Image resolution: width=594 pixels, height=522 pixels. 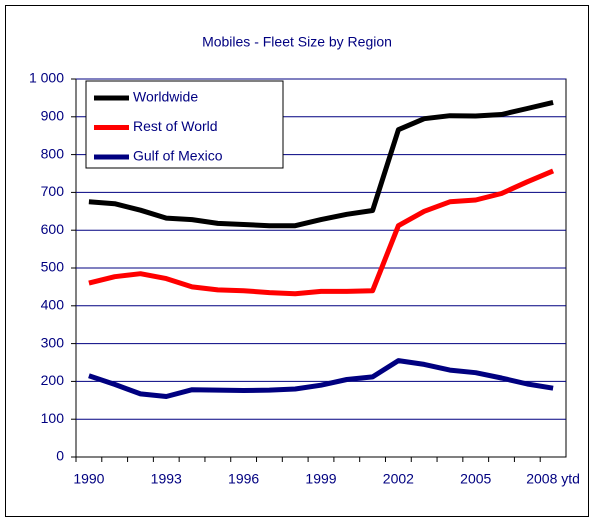 I want to click on x-tick-label: 2008 ytd, so click(x=553, y=479).